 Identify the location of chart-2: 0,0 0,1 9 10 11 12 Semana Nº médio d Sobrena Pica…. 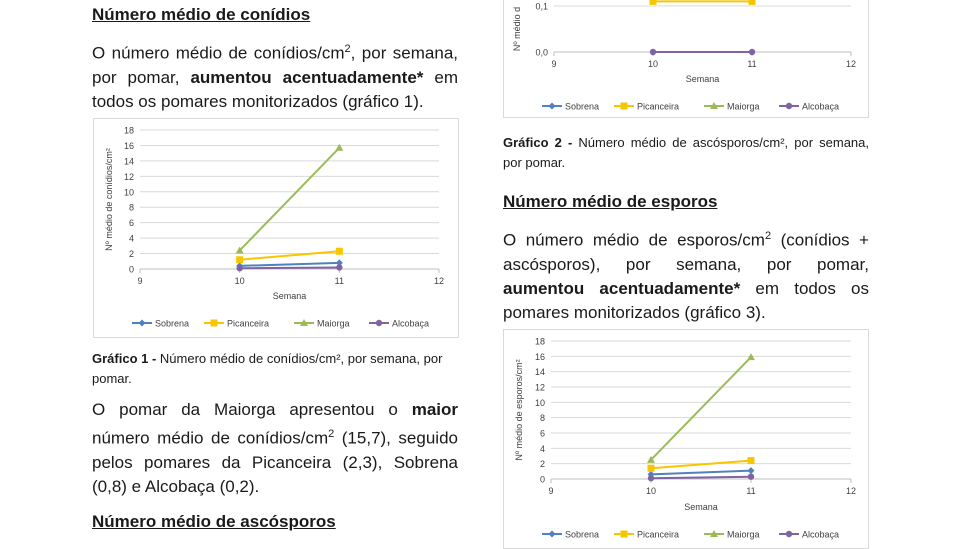
(686, 59).